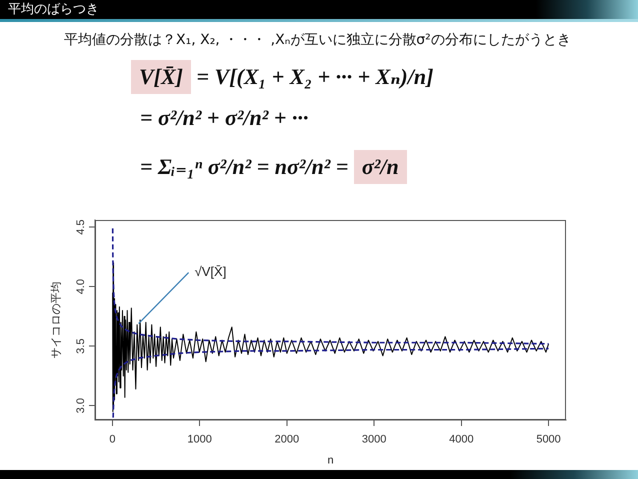 This screenshot has width=638, height=479. Describe the element at coordinates (81, 406) in the screenshot. I see `y-tick-label: 3.0` at that location.